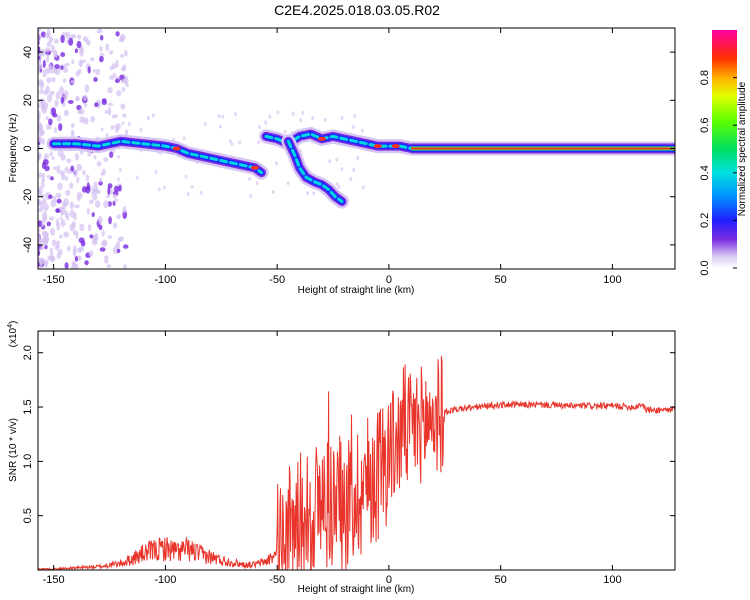 This screenshot has height=600, width=750. Describe the element at coordinates (54, 580) in the screenshot. I see `snr-x-tick-label: -150` at that location.